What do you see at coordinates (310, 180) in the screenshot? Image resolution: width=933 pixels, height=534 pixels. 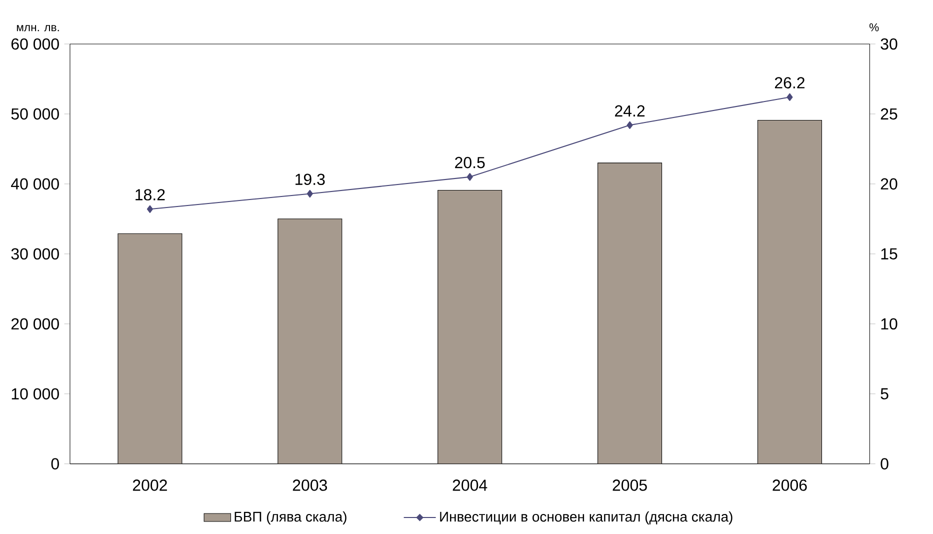 I see `data-label: 19.3` at bounding box center [310, 180].